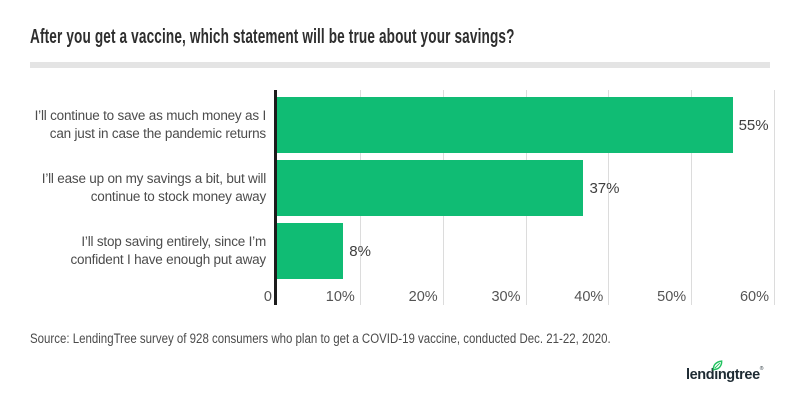  What do you see at coordinates (753, 125) in the screenshot?
I see `value-label: 55%` at bounding box center [753, 125].